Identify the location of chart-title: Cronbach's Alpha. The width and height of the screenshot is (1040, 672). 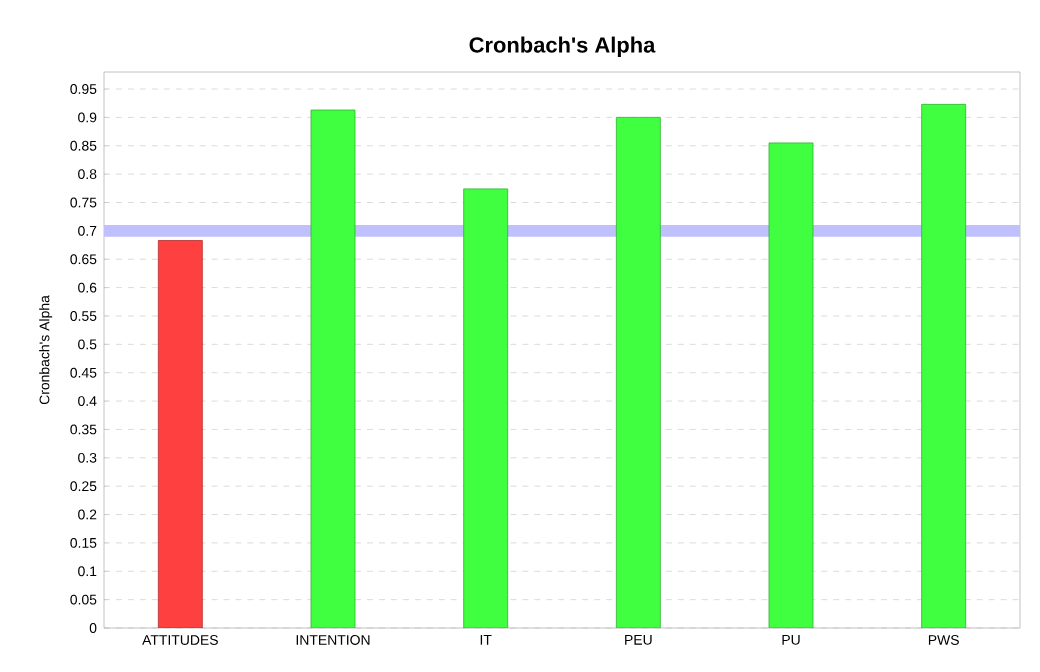
(562, 46).